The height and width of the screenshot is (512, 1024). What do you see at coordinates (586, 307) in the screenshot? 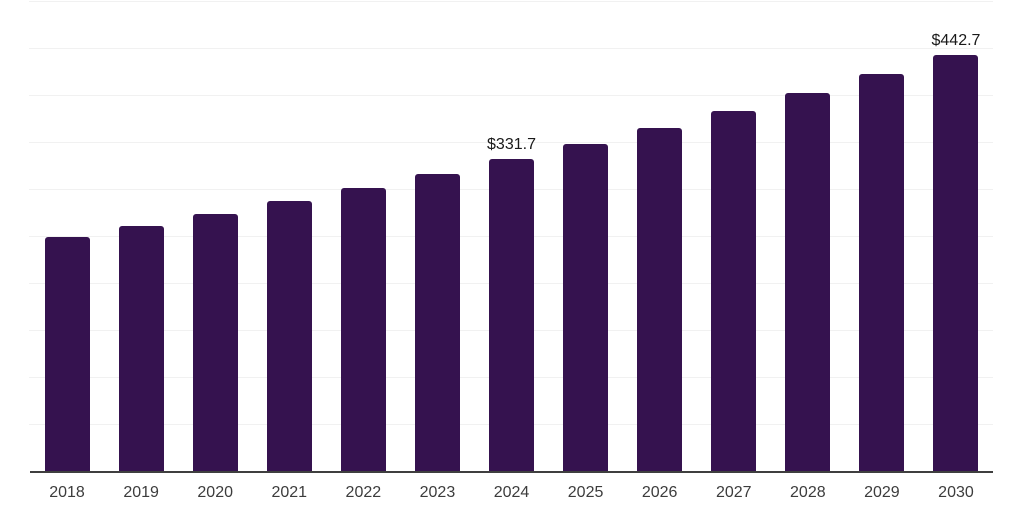
I see `bar-2025` at bounding box center [586, 307].